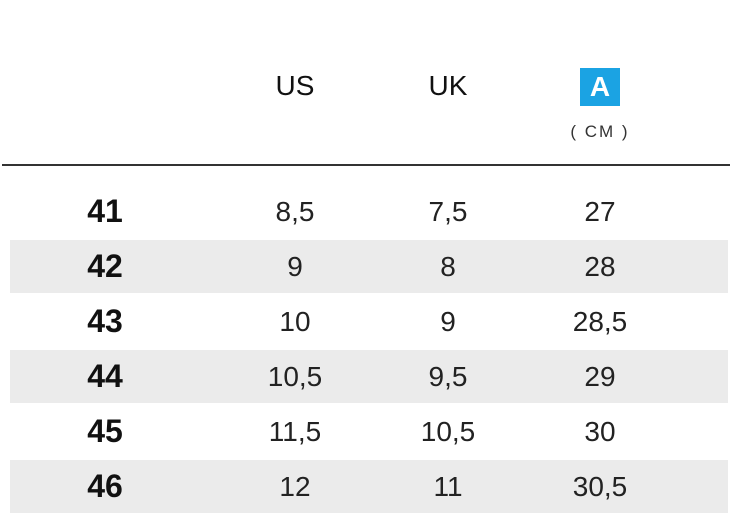 This screenshot has height=524, width=754. Describe the element at coordinates (295, 211) in the screenshot. I see `size-cell: 8,5` at that location.